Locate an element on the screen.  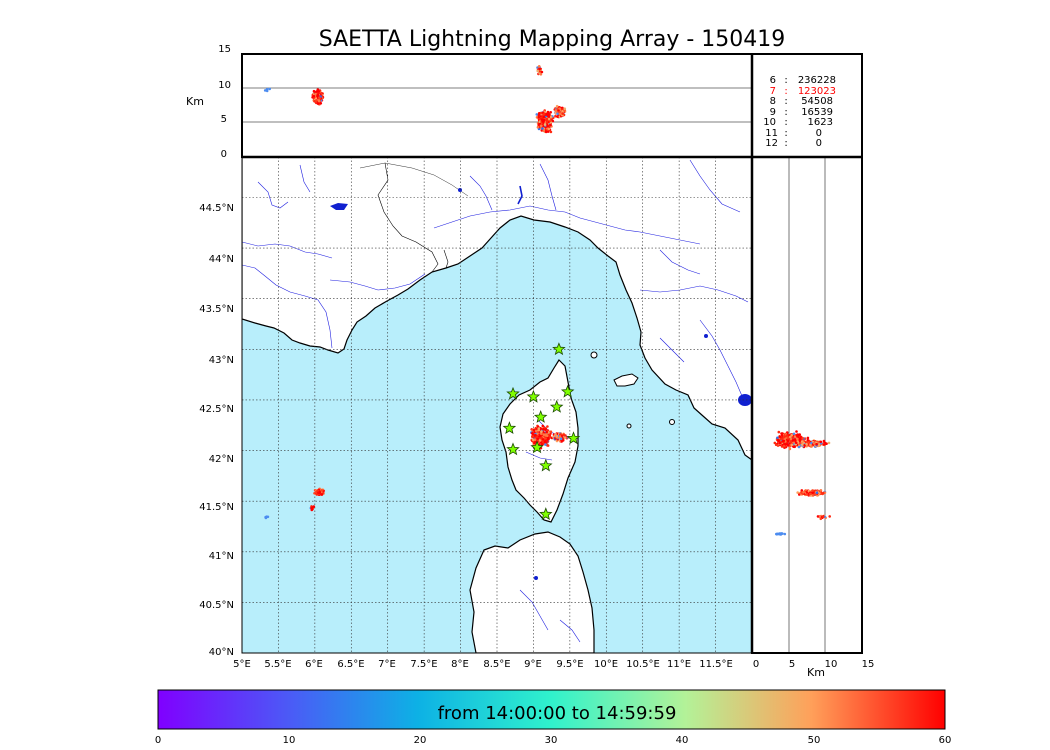
altitude-panel-background is located at coordinates (552, 105).